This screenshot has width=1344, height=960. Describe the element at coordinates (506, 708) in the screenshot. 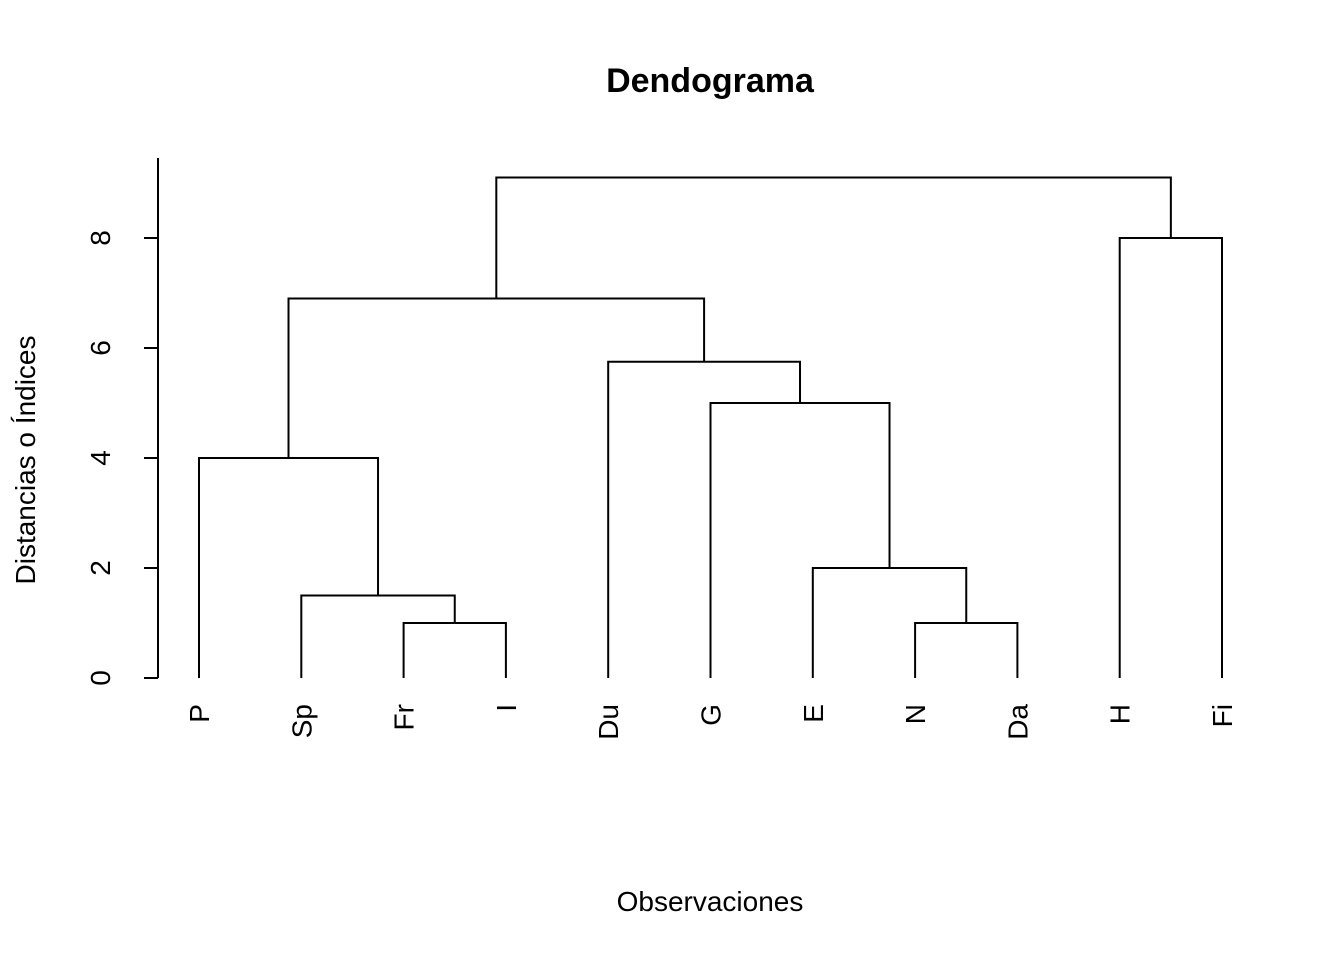

I see `leaf-label-i: I` at that location.